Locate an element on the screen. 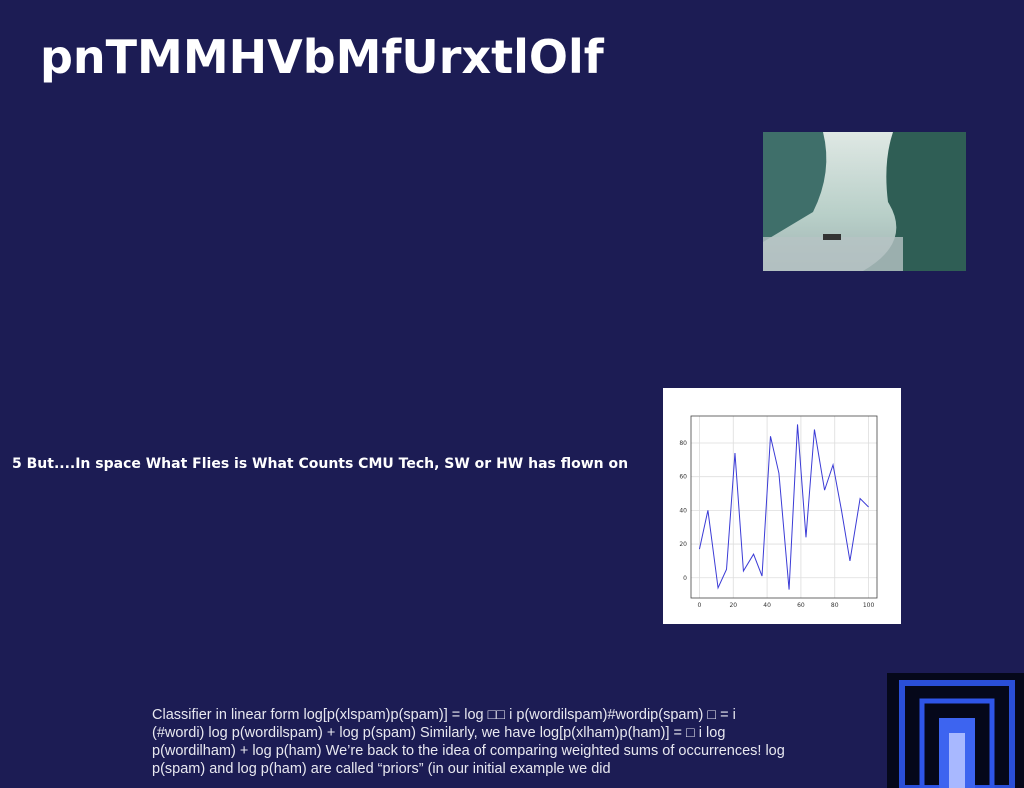  photo-corridor is located at coordinates (955, 730).